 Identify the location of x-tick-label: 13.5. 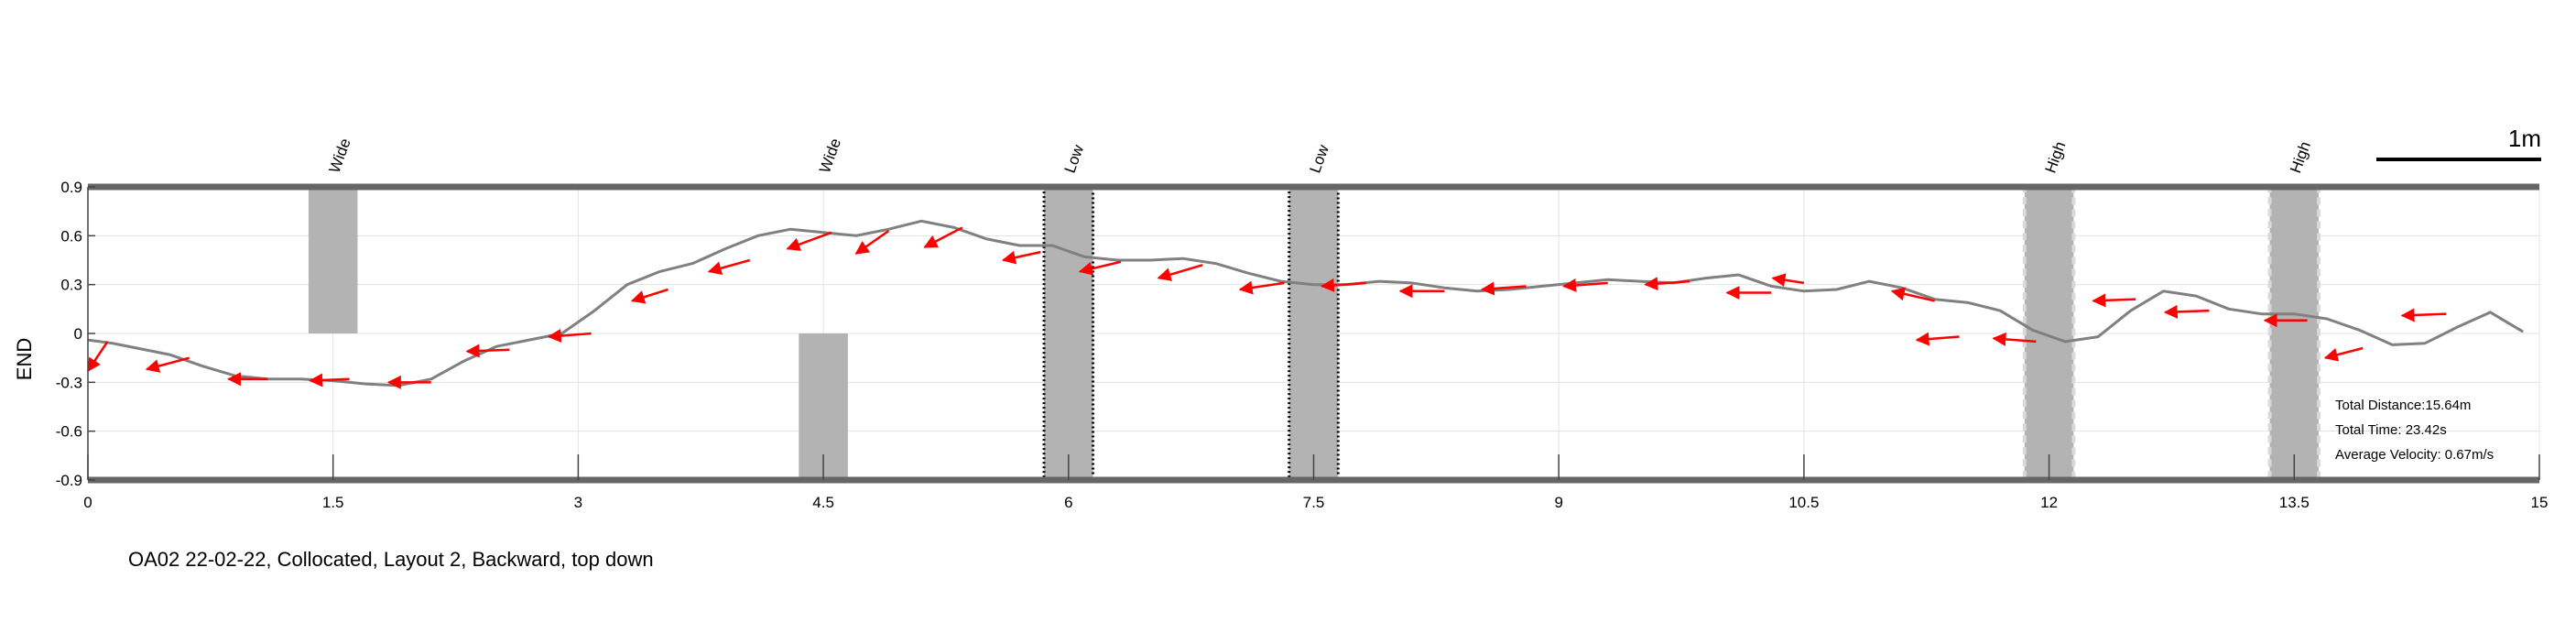
(2294, 503).